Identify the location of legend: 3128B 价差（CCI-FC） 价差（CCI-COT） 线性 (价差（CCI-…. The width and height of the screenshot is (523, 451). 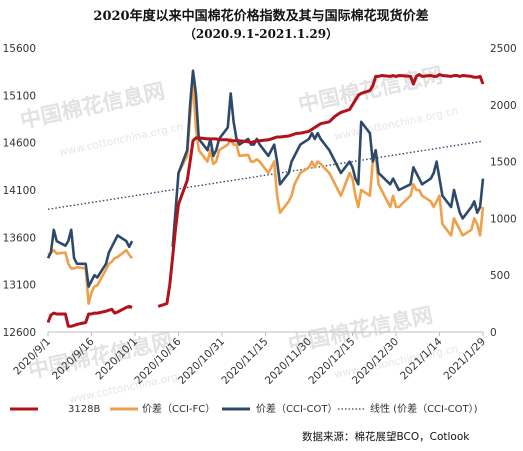
(244, 408).